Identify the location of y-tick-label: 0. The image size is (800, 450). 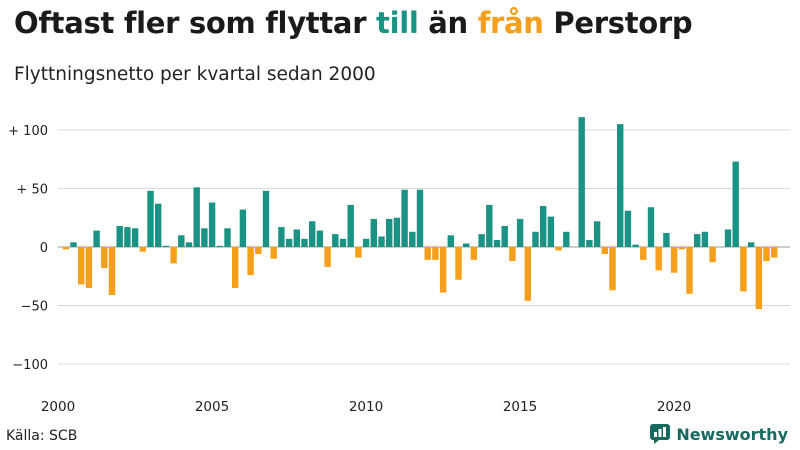
(44, 248).